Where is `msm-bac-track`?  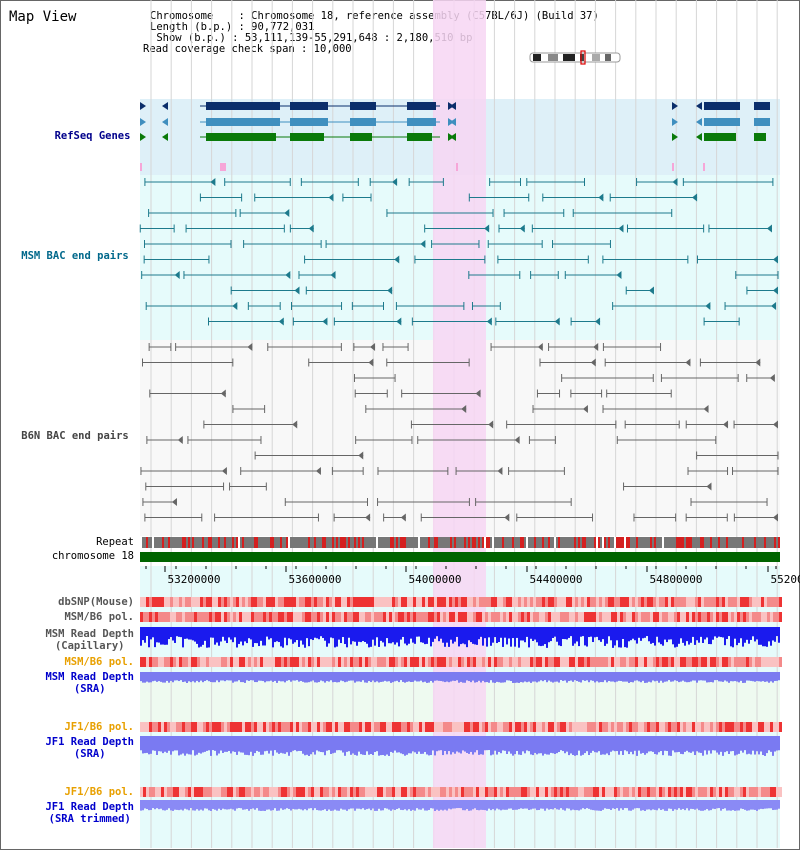
msm-bac-track is located at coordinates (459, 252).